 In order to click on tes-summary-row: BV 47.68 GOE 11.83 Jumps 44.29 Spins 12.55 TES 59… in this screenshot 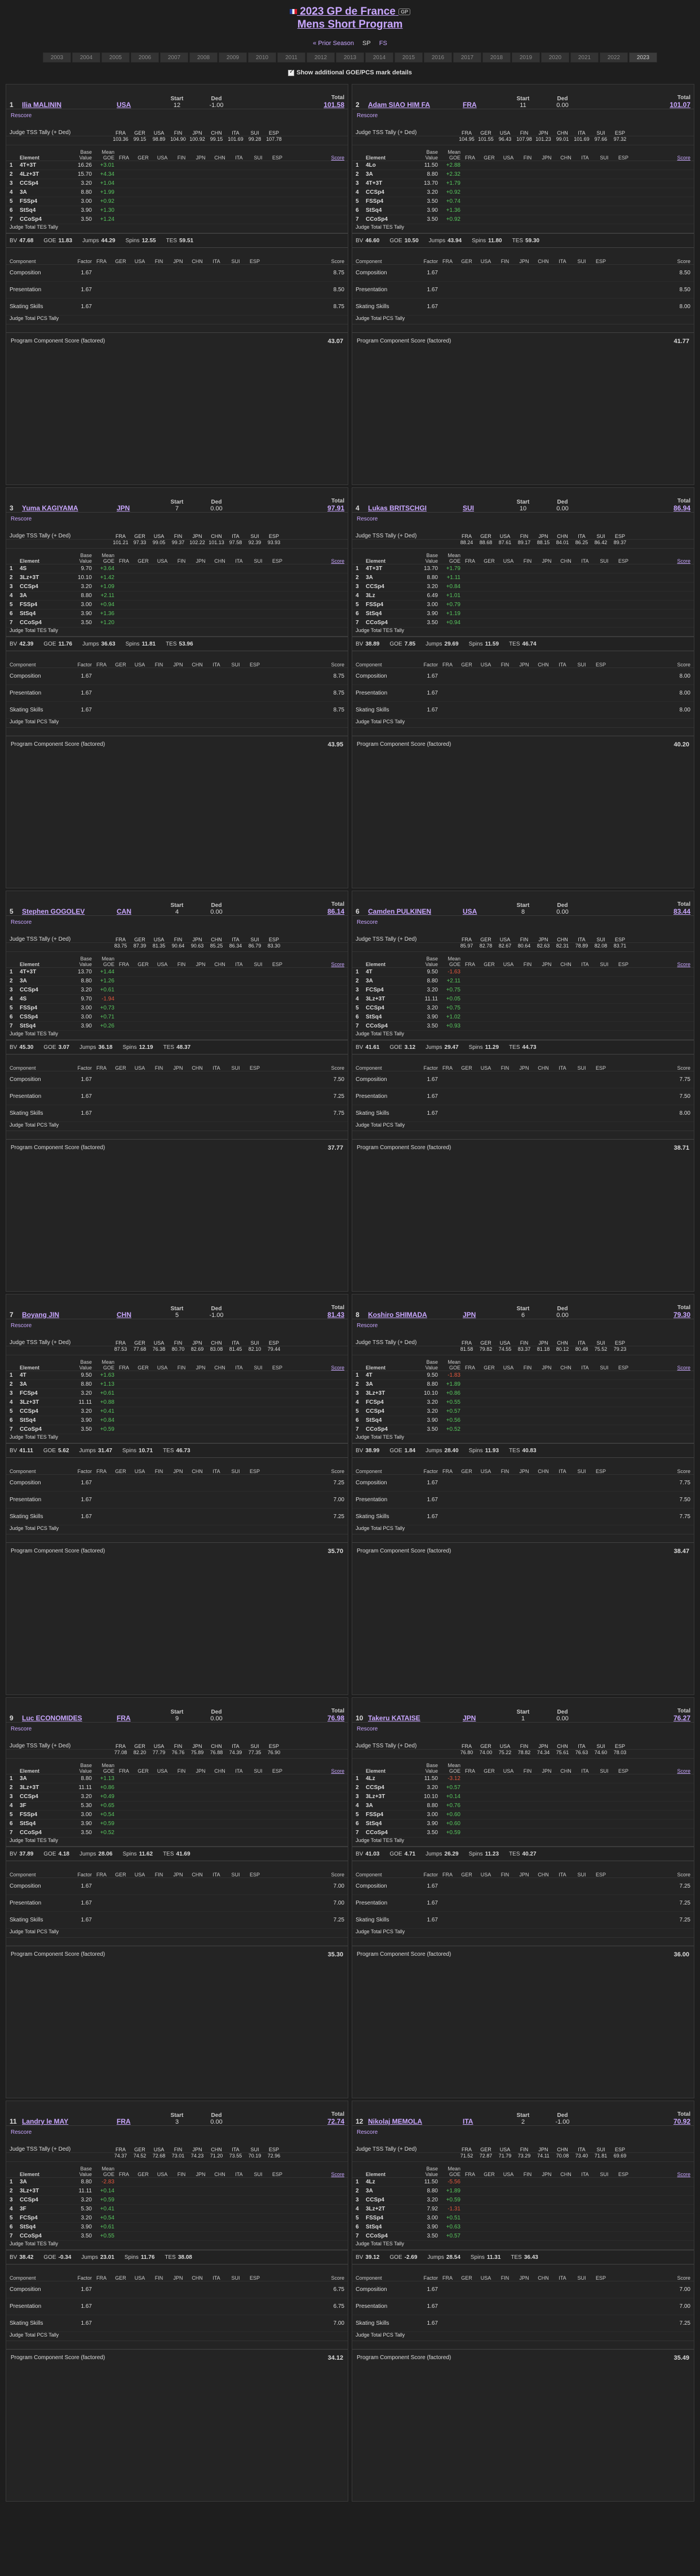, I will do `click(177, 240)`.